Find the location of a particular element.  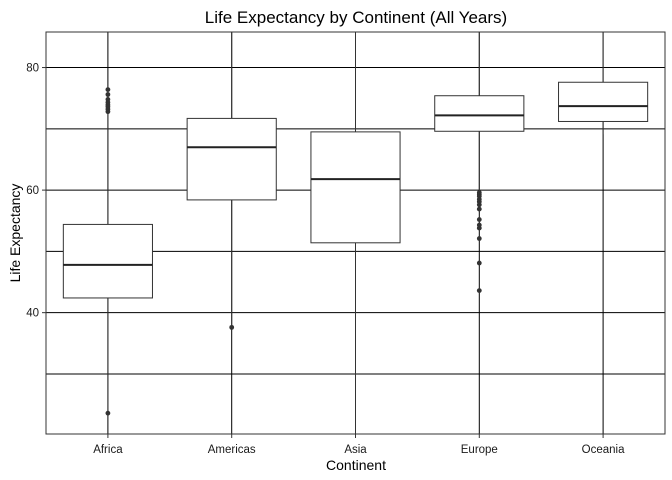

x-axis-ticks: Africa Americas Asia Europe Oceania is located at coordinates (359, 445).